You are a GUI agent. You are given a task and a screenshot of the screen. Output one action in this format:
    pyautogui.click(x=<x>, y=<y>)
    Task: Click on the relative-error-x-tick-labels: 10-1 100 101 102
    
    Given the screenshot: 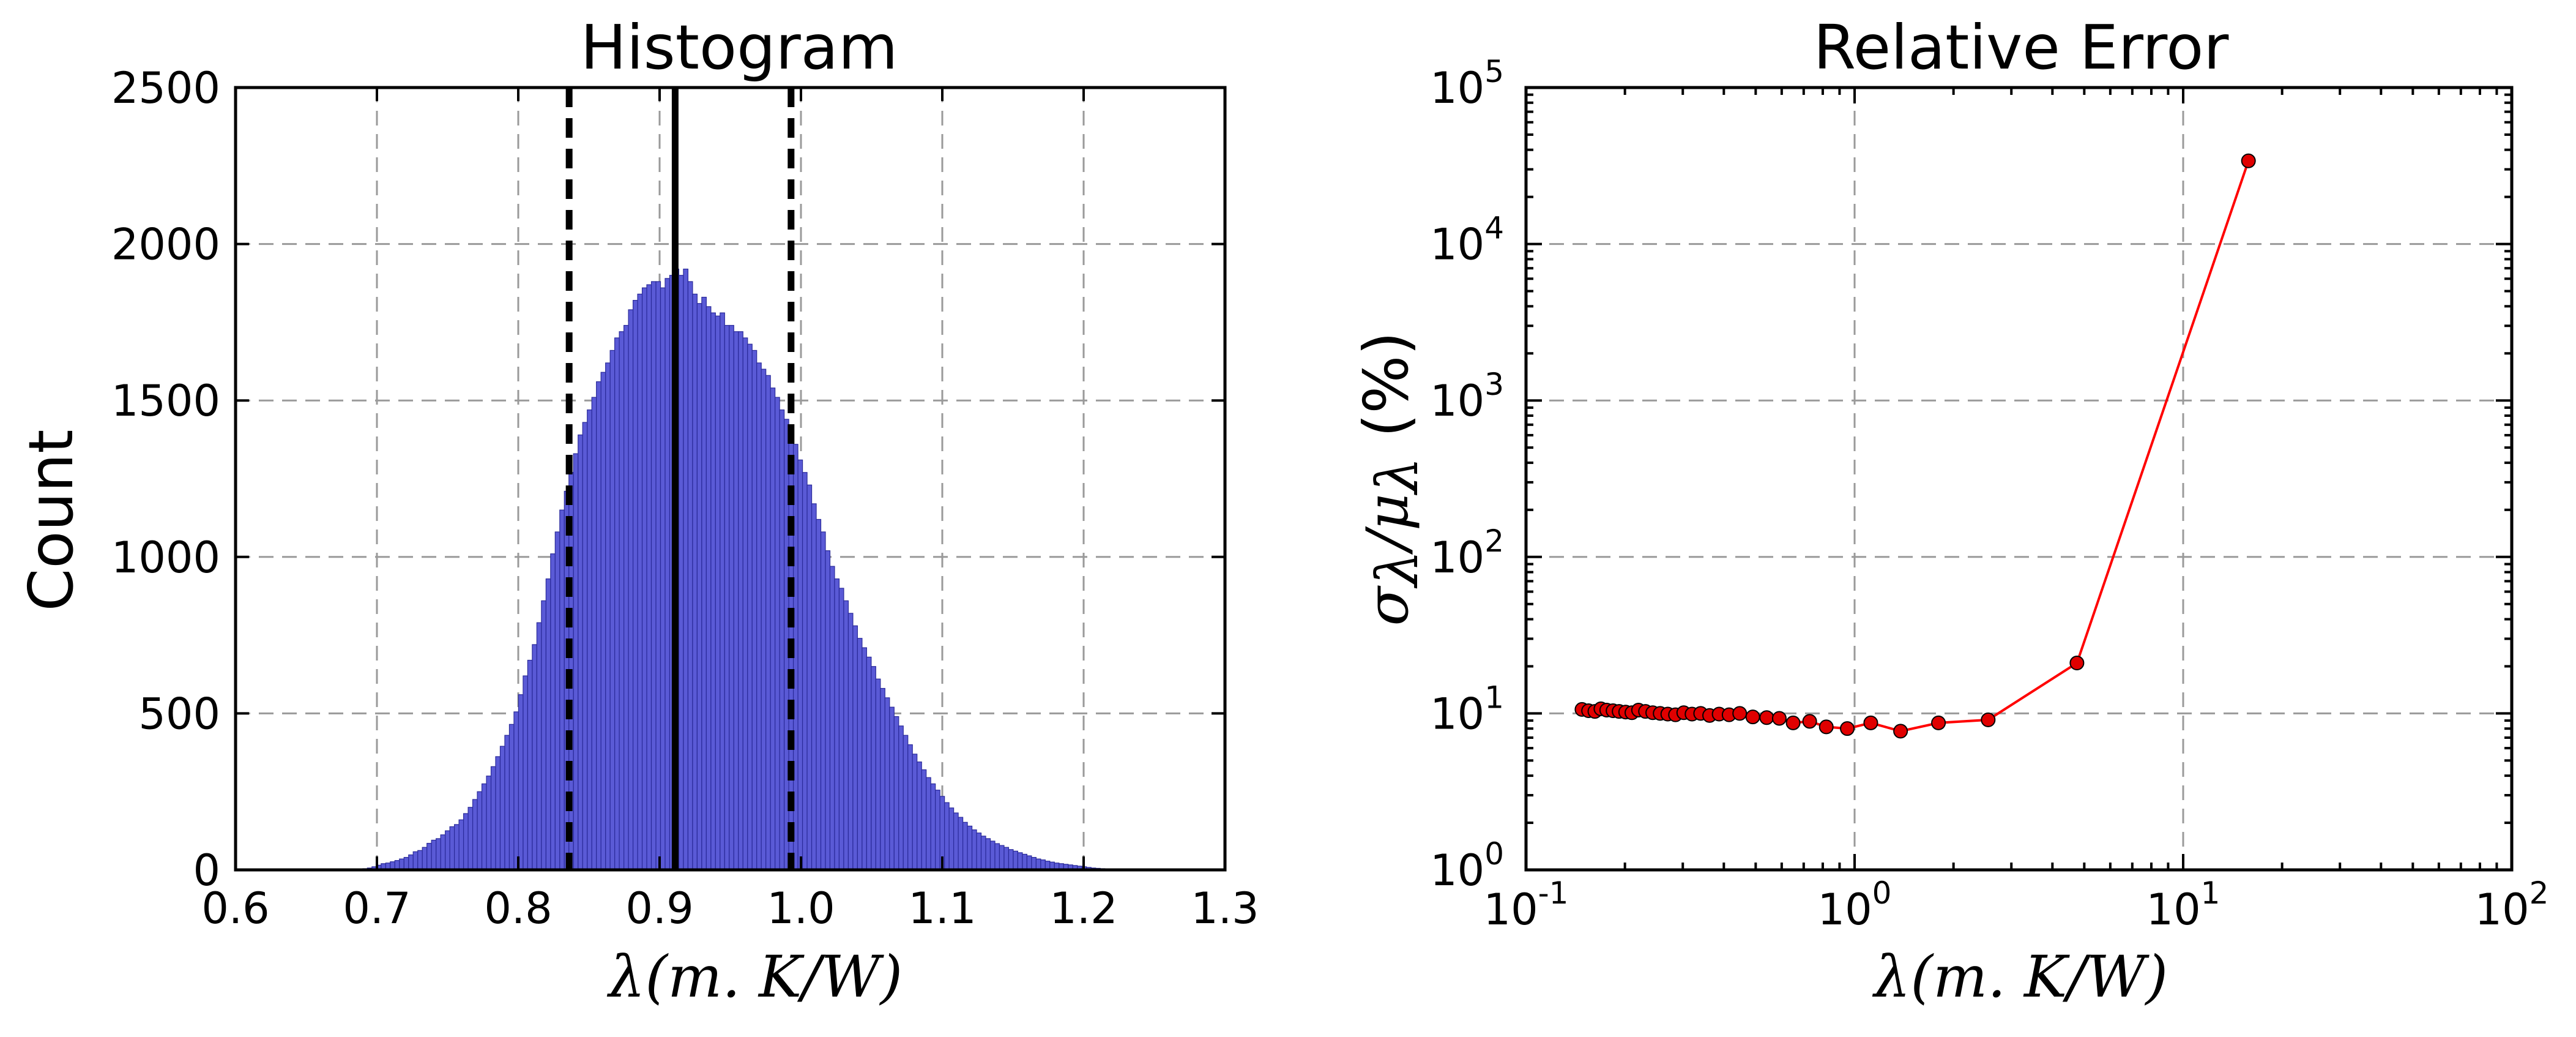 What is the action you would take?
    pyautogui.click(x=2017, y=905)
    